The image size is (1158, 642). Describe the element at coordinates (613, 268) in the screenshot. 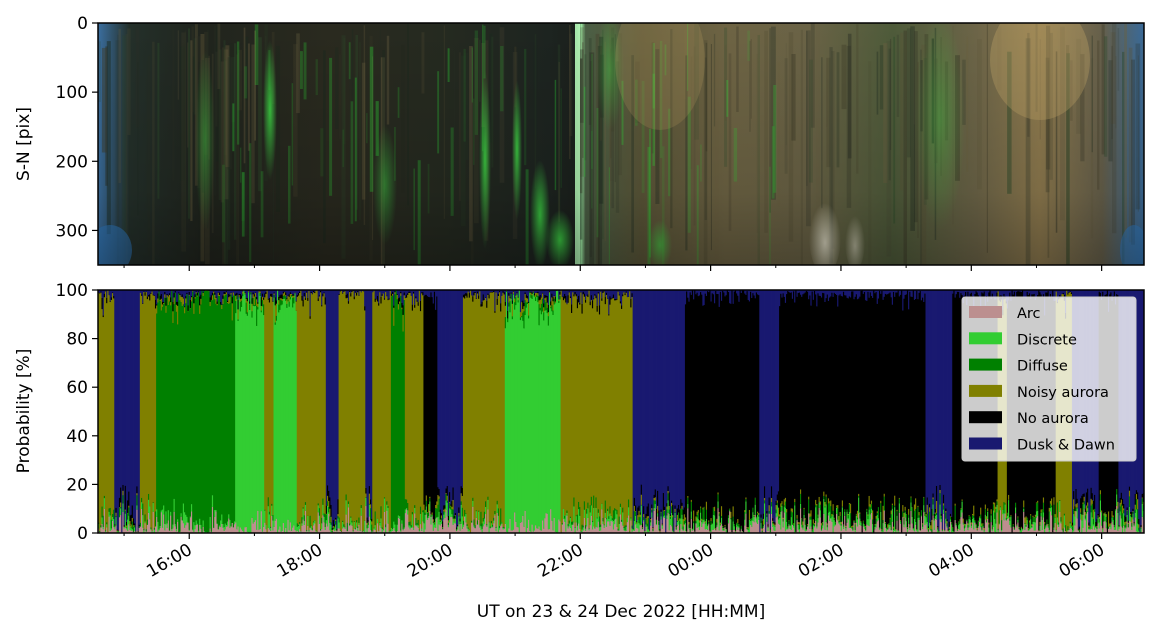

I see `keogram-x-ticks` at that location.